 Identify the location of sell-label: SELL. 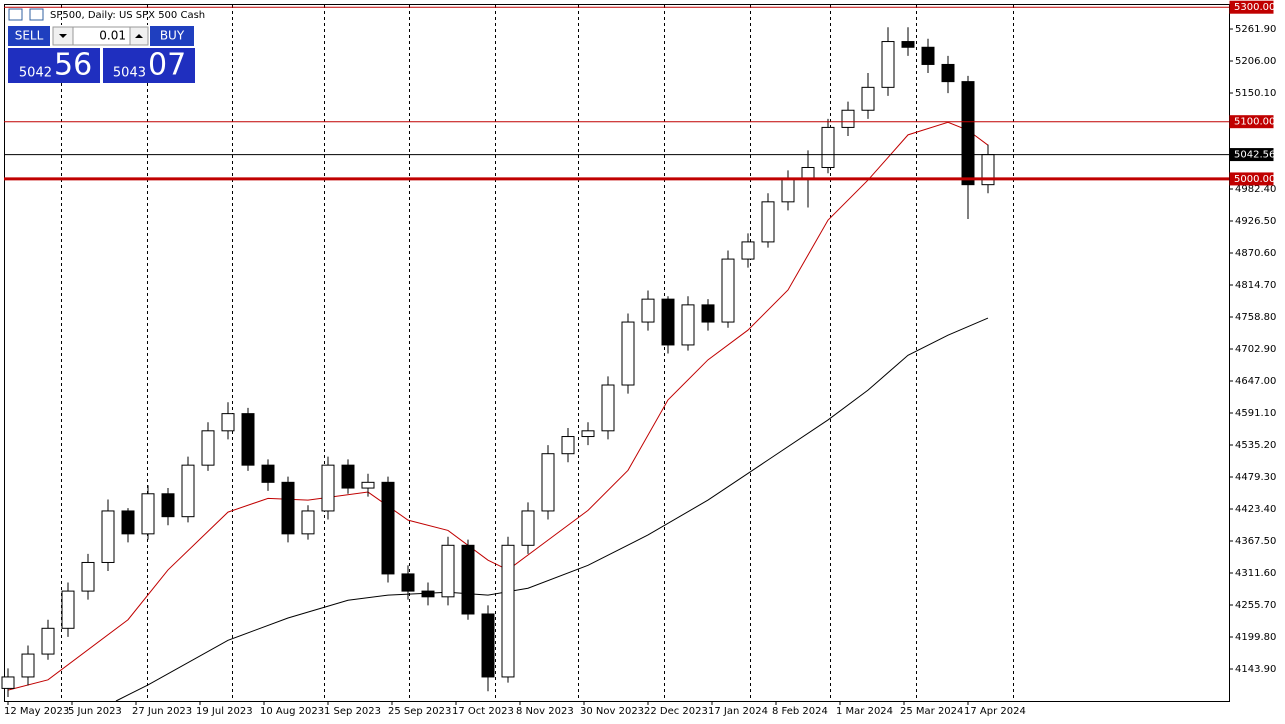
(29, 36).